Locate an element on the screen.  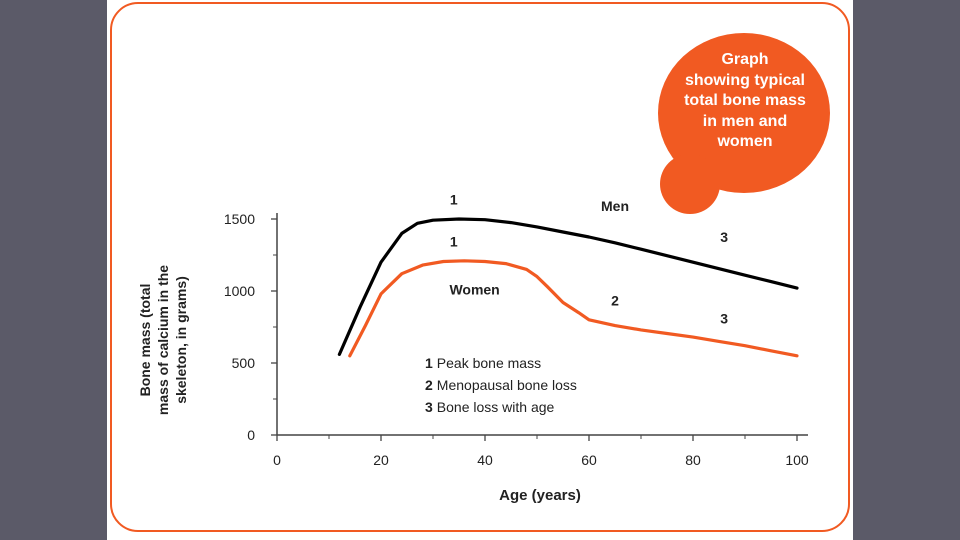
y-tick-label: 1000 is located at coordinates (239, 291).